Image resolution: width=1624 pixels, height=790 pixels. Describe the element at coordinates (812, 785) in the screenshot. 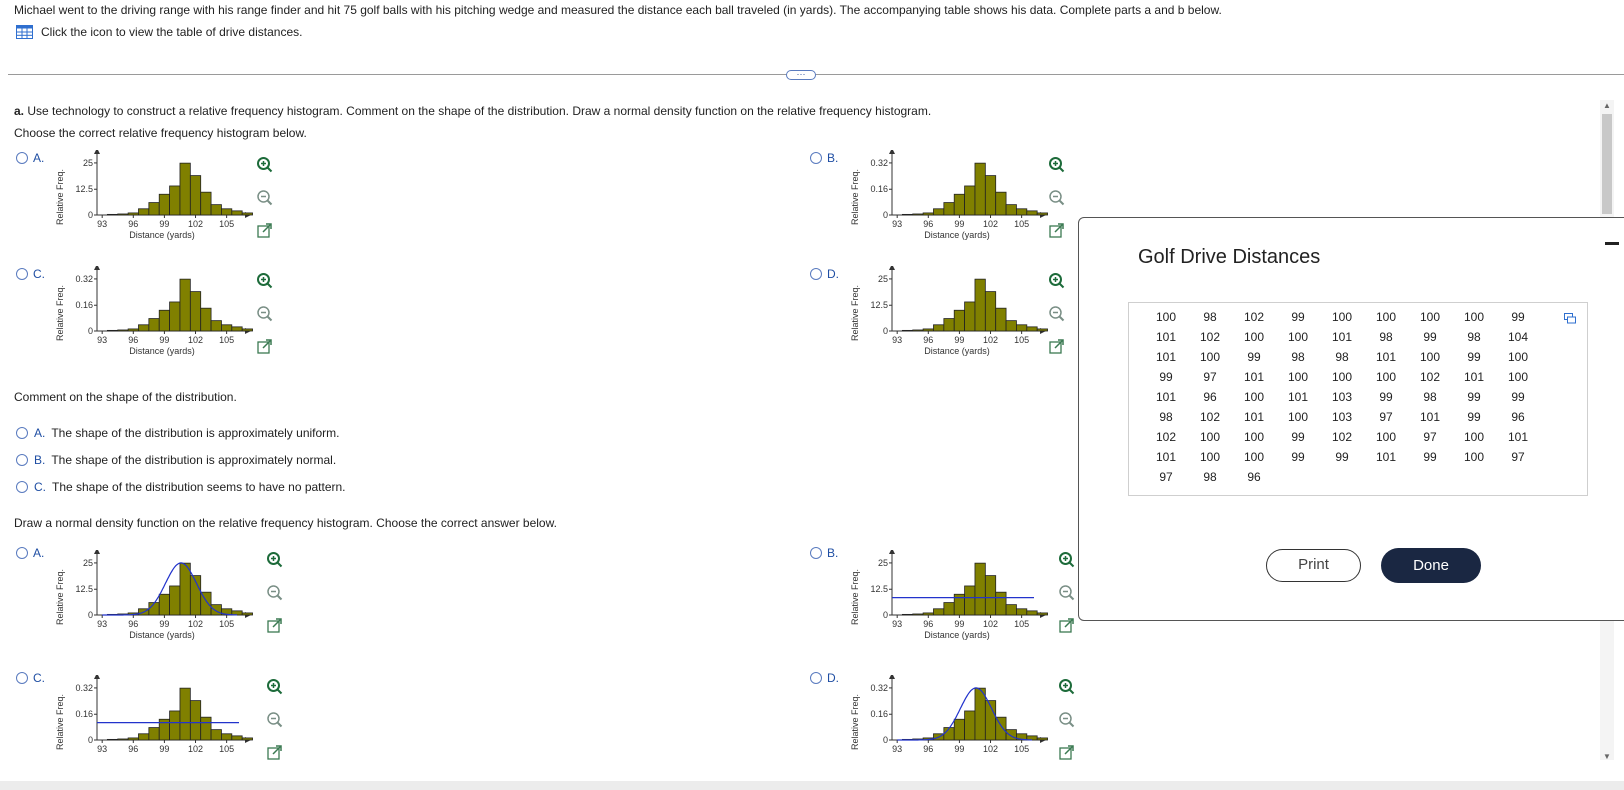

I see `bottom-bar` at that location.